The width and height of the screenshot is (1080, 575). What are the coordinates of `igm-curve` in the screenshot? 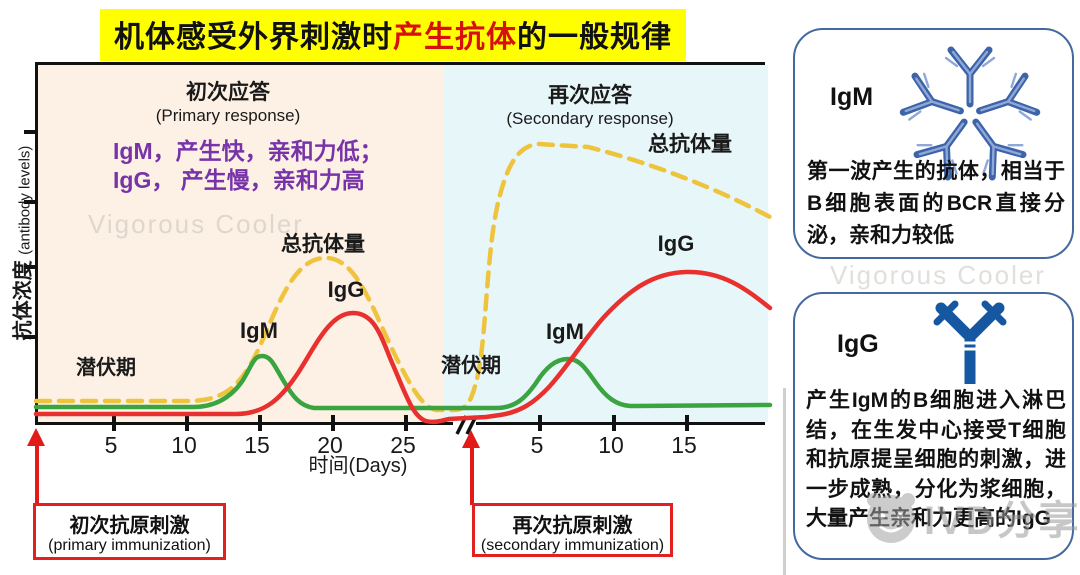 It's located at (403, 382).